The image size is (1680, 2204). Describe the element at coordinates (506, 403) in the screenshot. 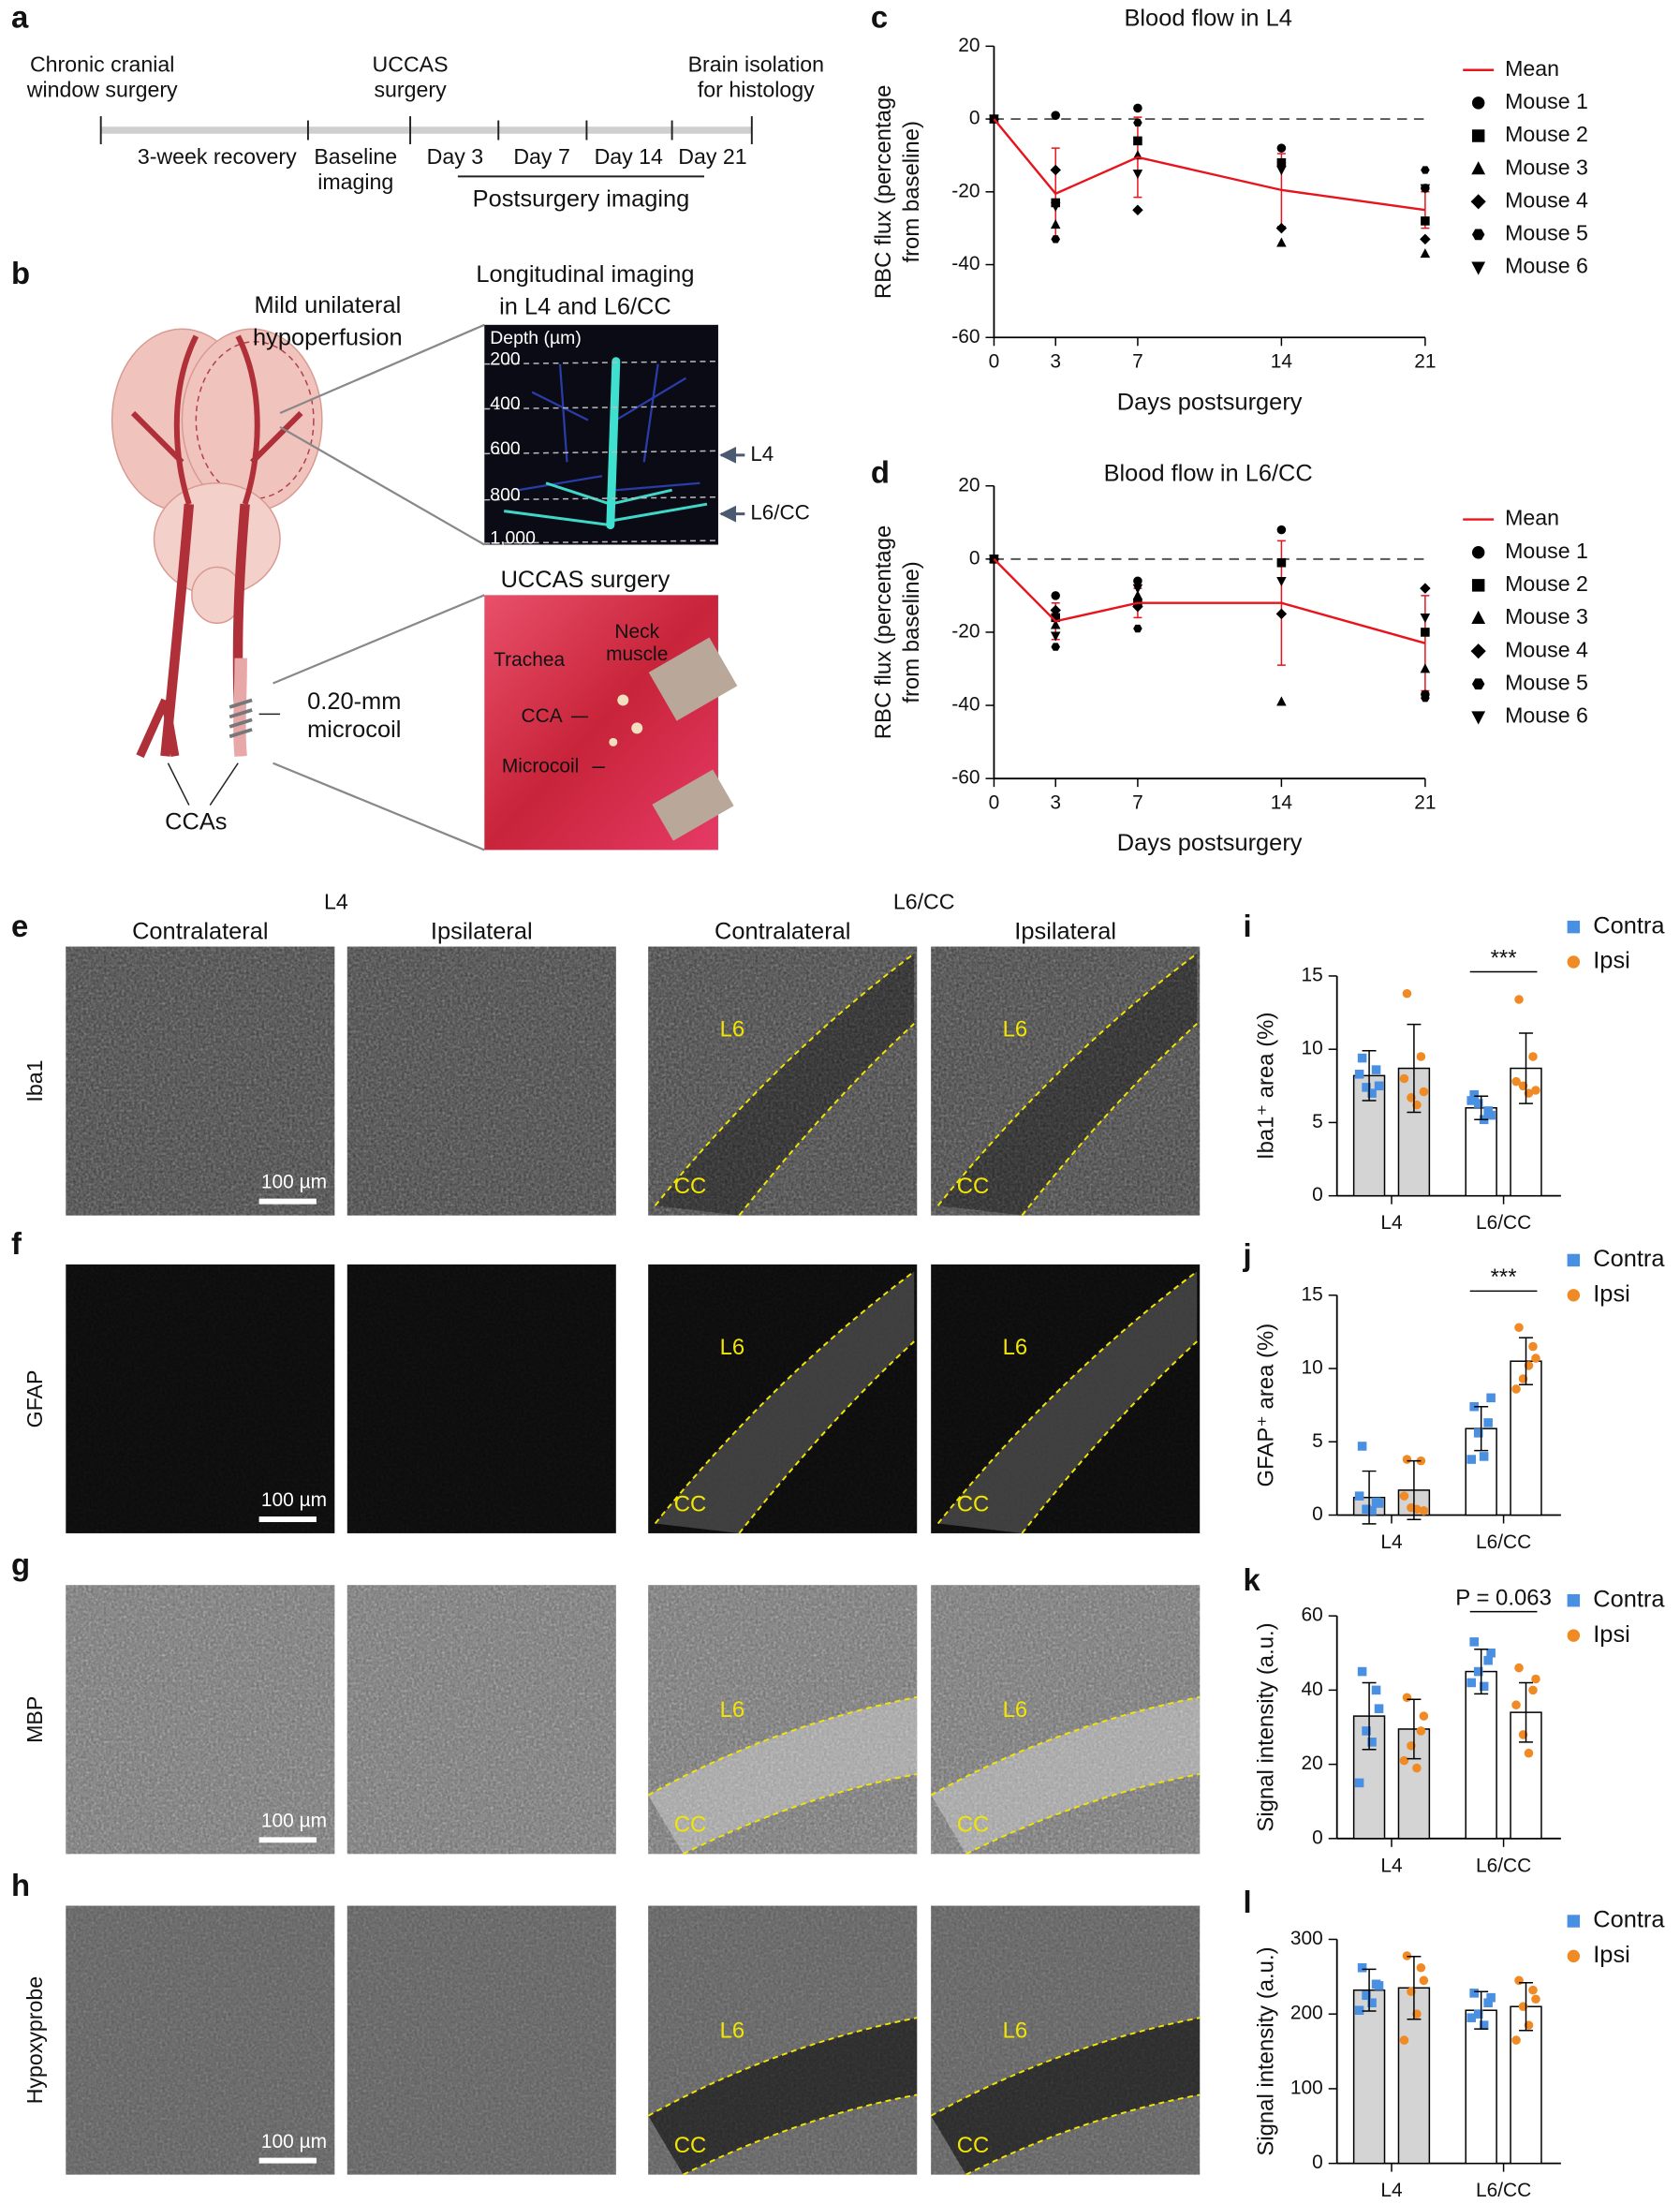

I see `depth-tick: 400` at that location.